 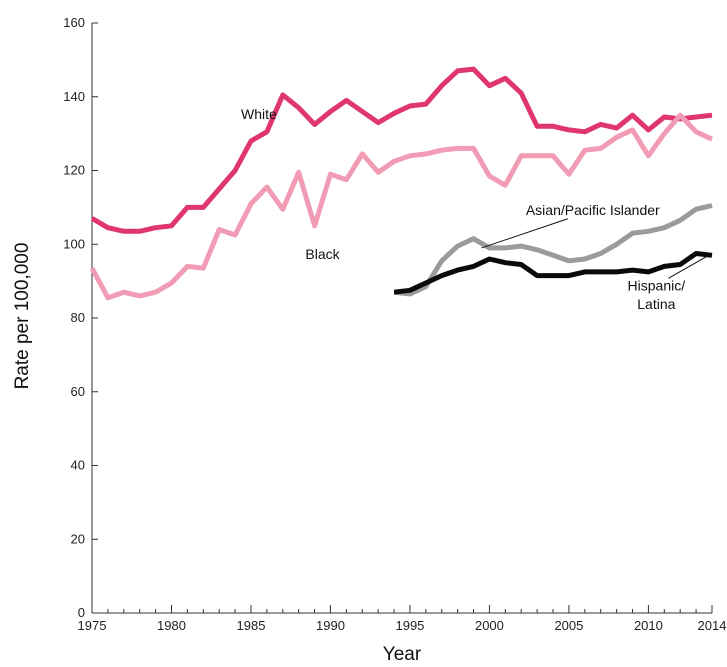 What do you see at coordinates (74, 243) in the screenshot?
I see `y-tick-label: 100` at bounding box center [74, 243].